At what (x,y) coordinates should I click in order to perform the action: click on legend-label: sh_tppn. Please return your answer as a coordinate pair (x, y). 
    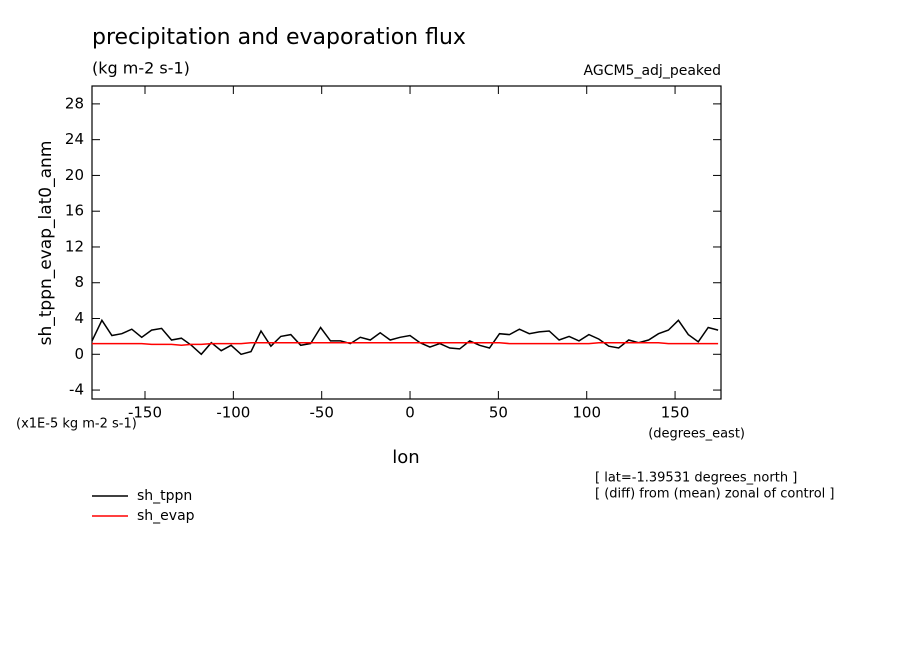
    Looking at the image, I should click on (164, 496).